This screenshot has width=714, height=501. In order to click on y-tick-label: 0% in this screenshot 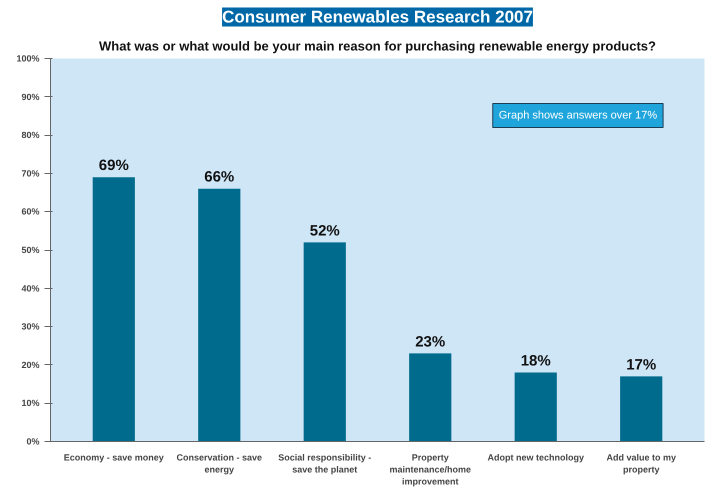, I will do `click(33, 441)`.